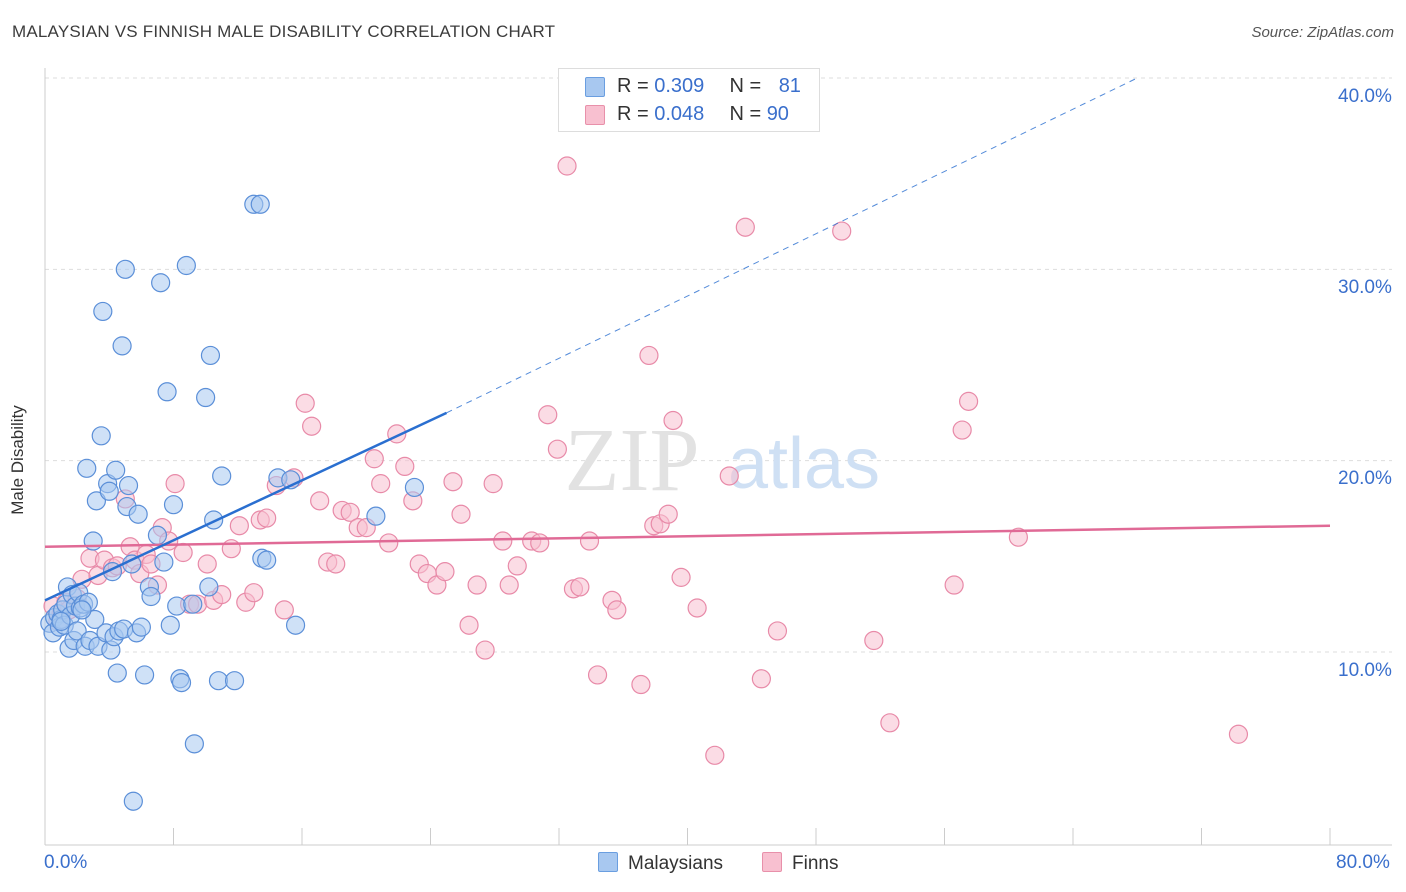 This screenshot has width=1406, height=892. I want to click on malaysians-n-label: N =, so click(748, 86).